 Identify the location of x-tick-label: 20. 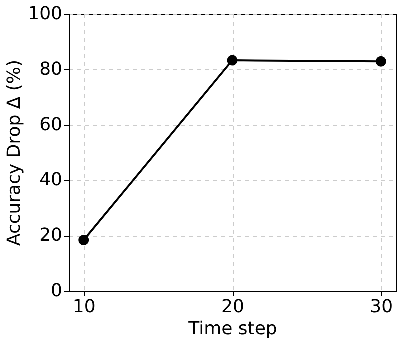
(233, 307).